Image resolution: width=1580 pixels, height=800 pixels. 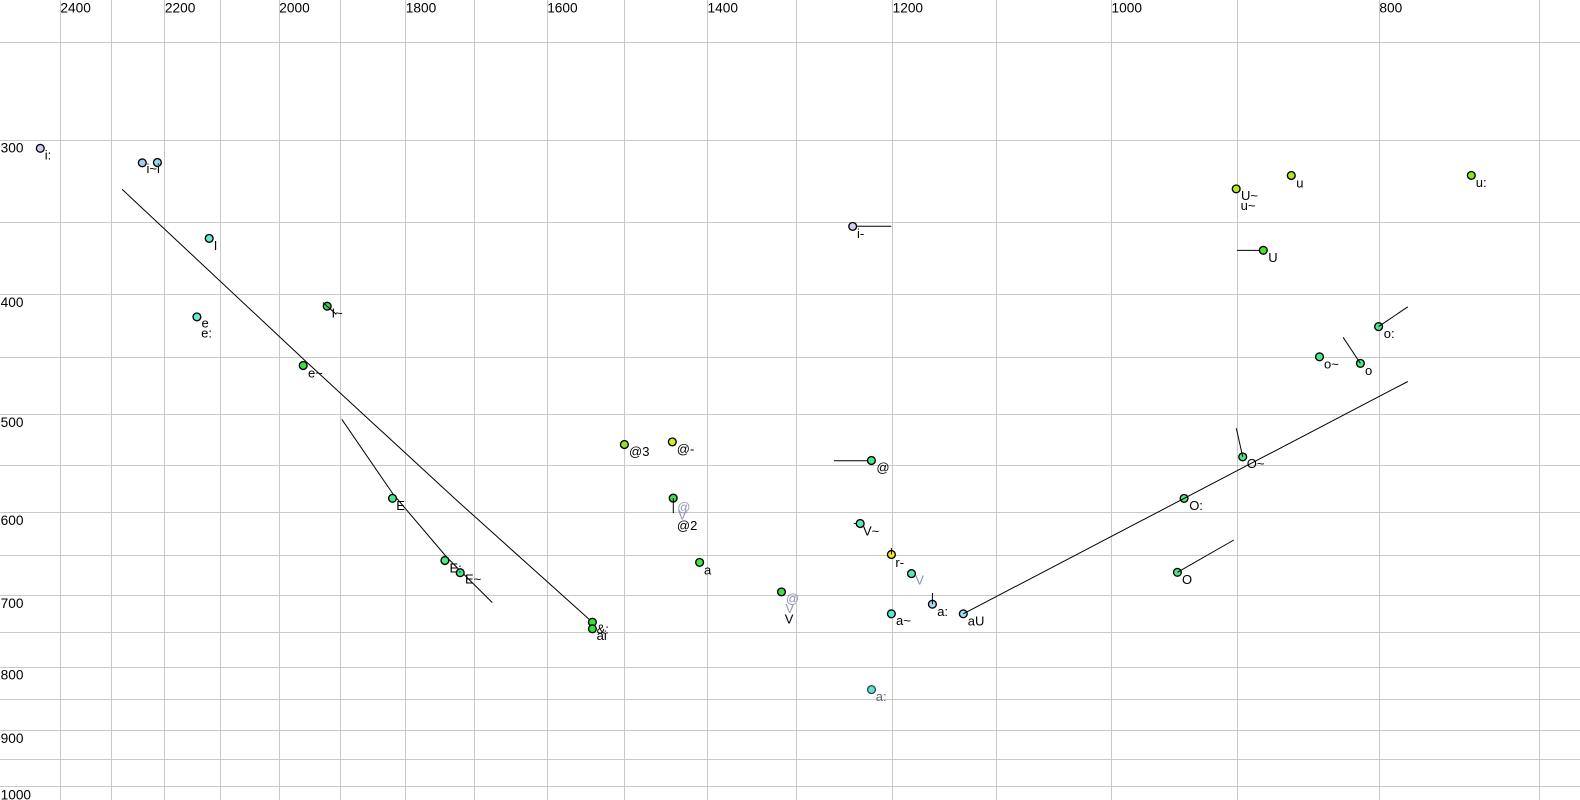 I want to click on svg-text: 400, so click(x=12, y=302).